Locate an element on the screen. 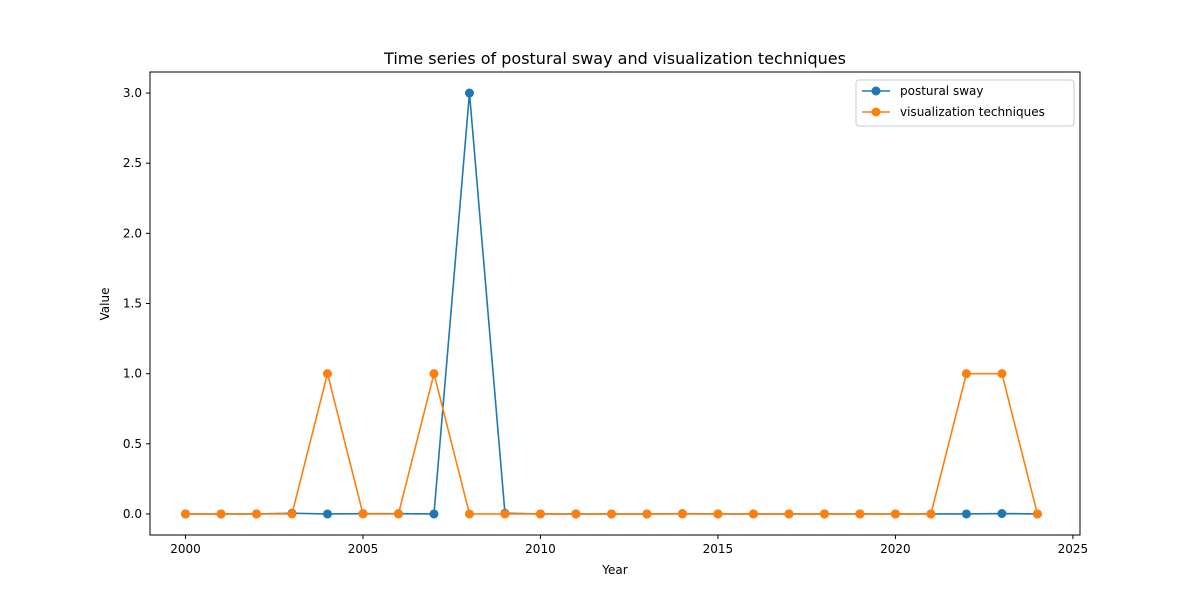  x-tick-label: 2000 is located at coordinates (185, 549).